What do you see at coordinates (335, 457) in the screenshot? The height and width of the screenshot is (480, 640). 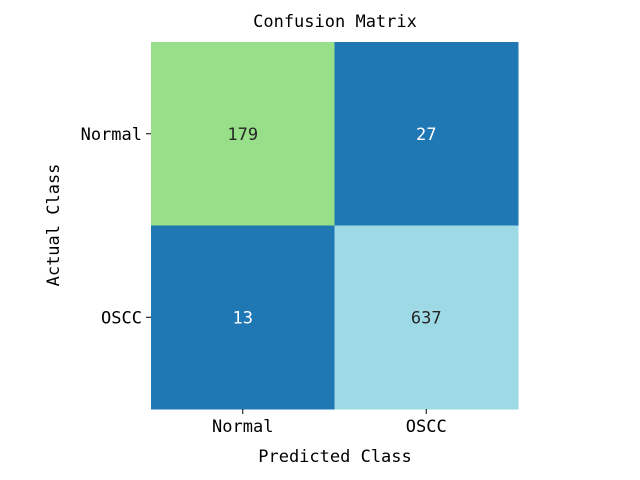 I see `x-axis-label: Predicted Class` at bounding box center [335, 457].